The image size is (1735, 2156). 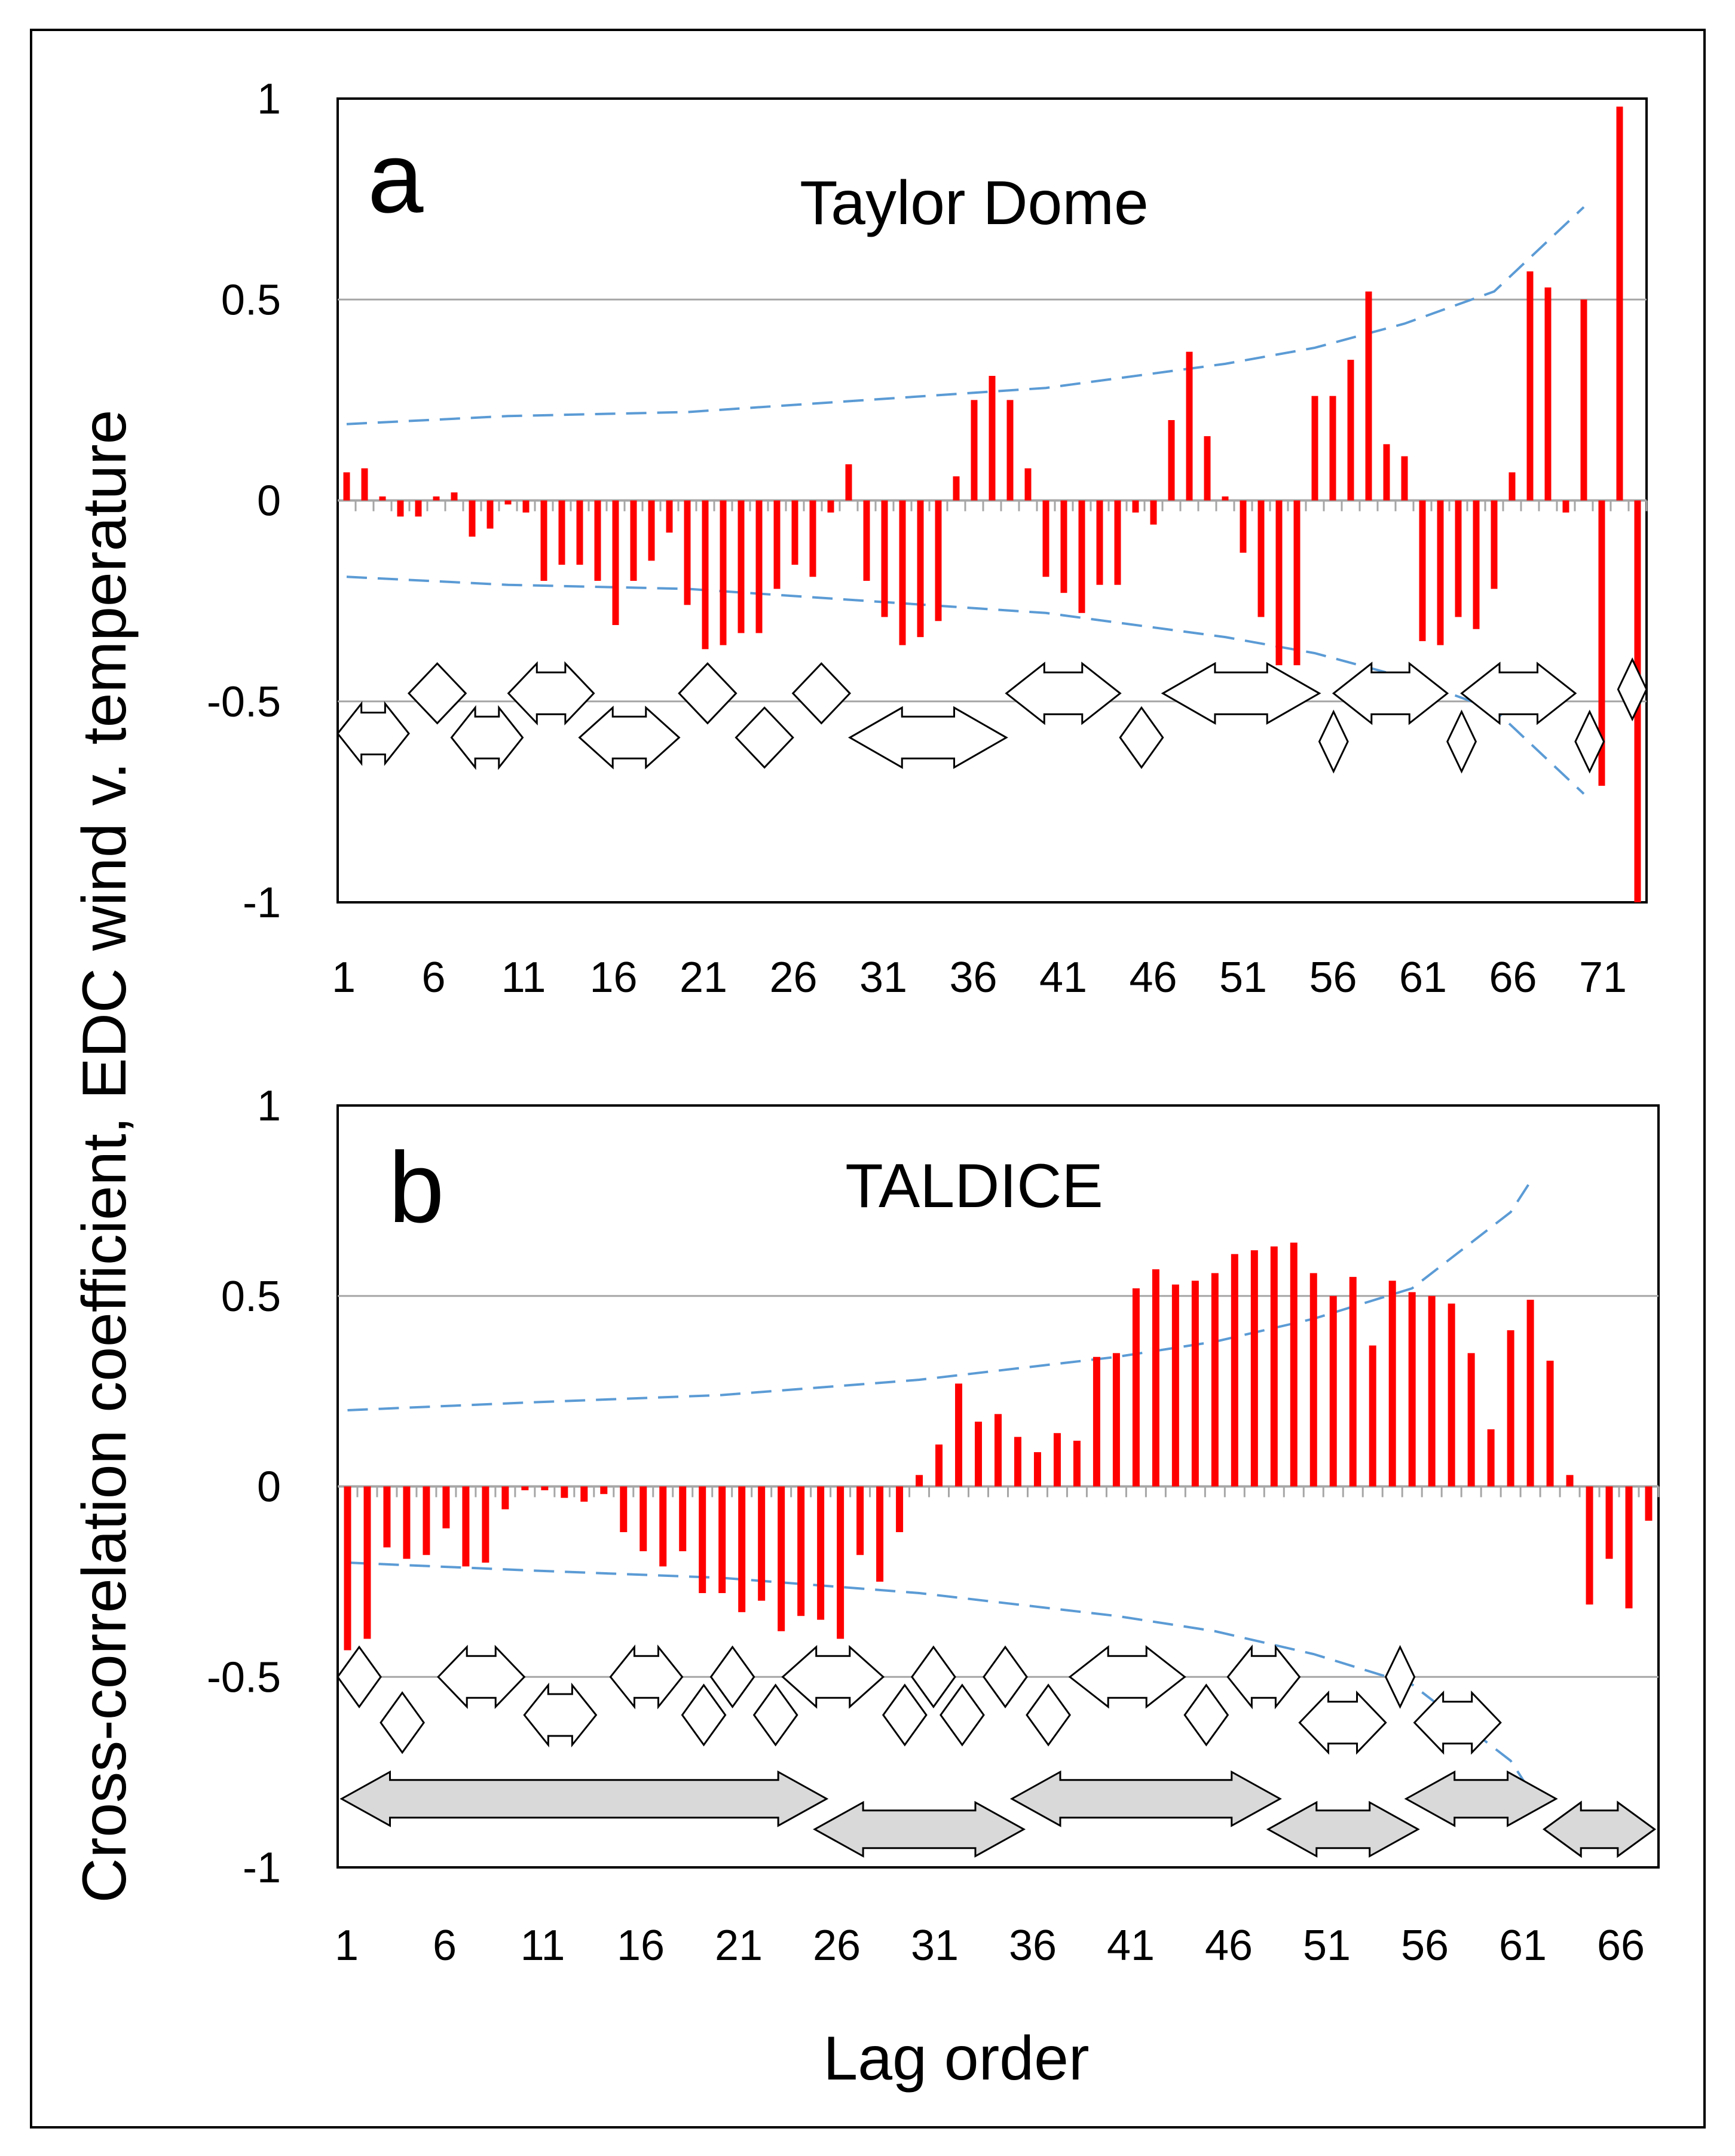 I want to click on panel-a-y-tick-label: -1, so click(x=262, y=903).